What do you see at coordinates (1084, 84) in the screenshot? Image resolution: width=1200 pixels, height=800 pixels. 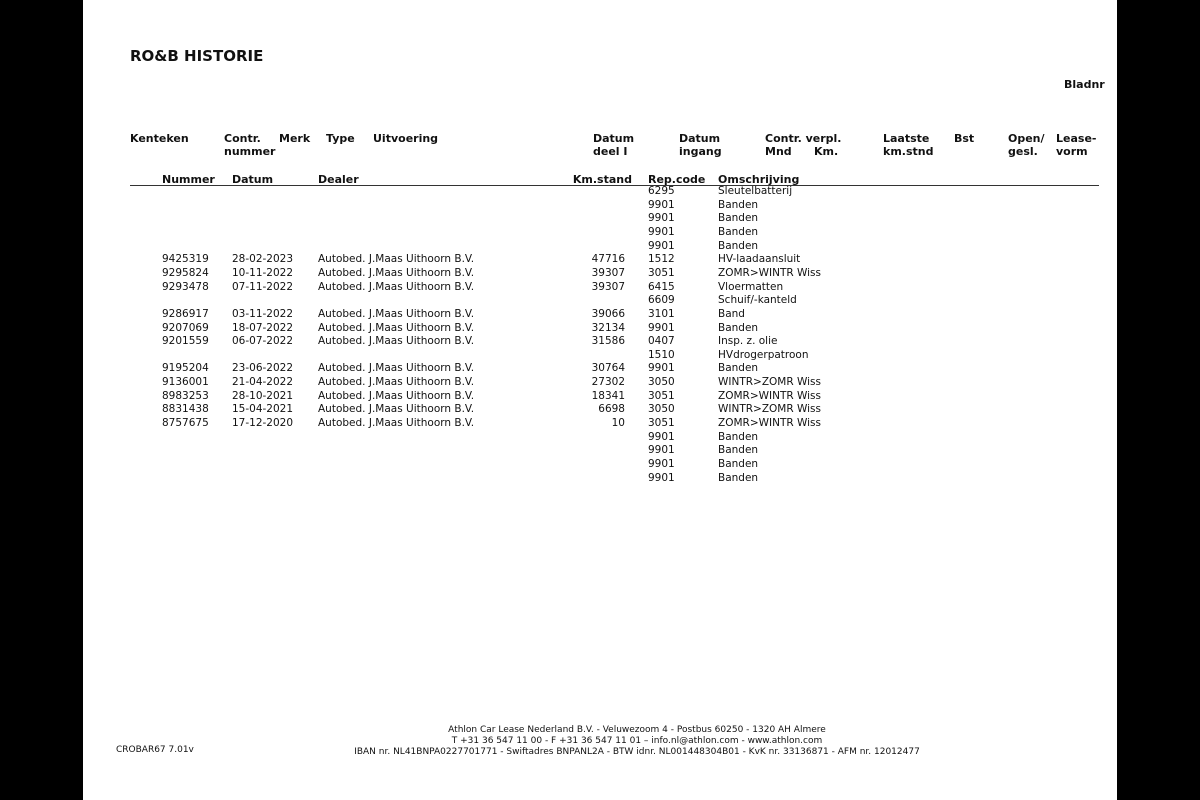 I see `page-number-label: Bladnr` at bounding box center [1084, 84].